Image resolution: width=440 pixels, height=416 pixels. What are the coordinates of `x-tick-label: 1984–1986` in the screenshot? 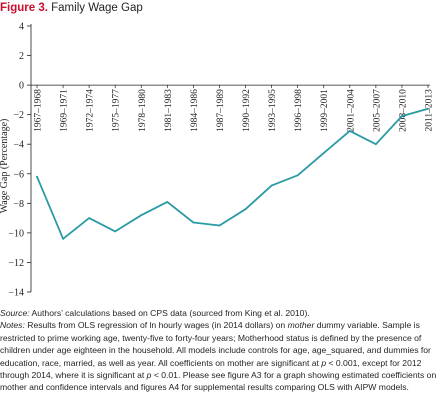 It's located at (195, 110).